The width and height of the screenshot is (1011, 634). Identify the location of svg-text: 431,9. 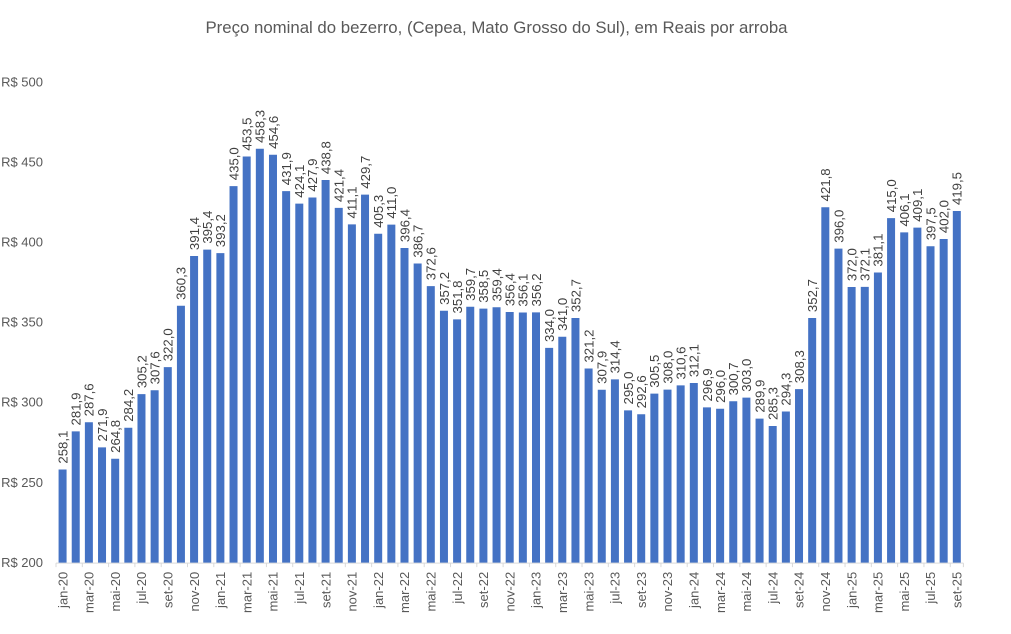
(286, 168).